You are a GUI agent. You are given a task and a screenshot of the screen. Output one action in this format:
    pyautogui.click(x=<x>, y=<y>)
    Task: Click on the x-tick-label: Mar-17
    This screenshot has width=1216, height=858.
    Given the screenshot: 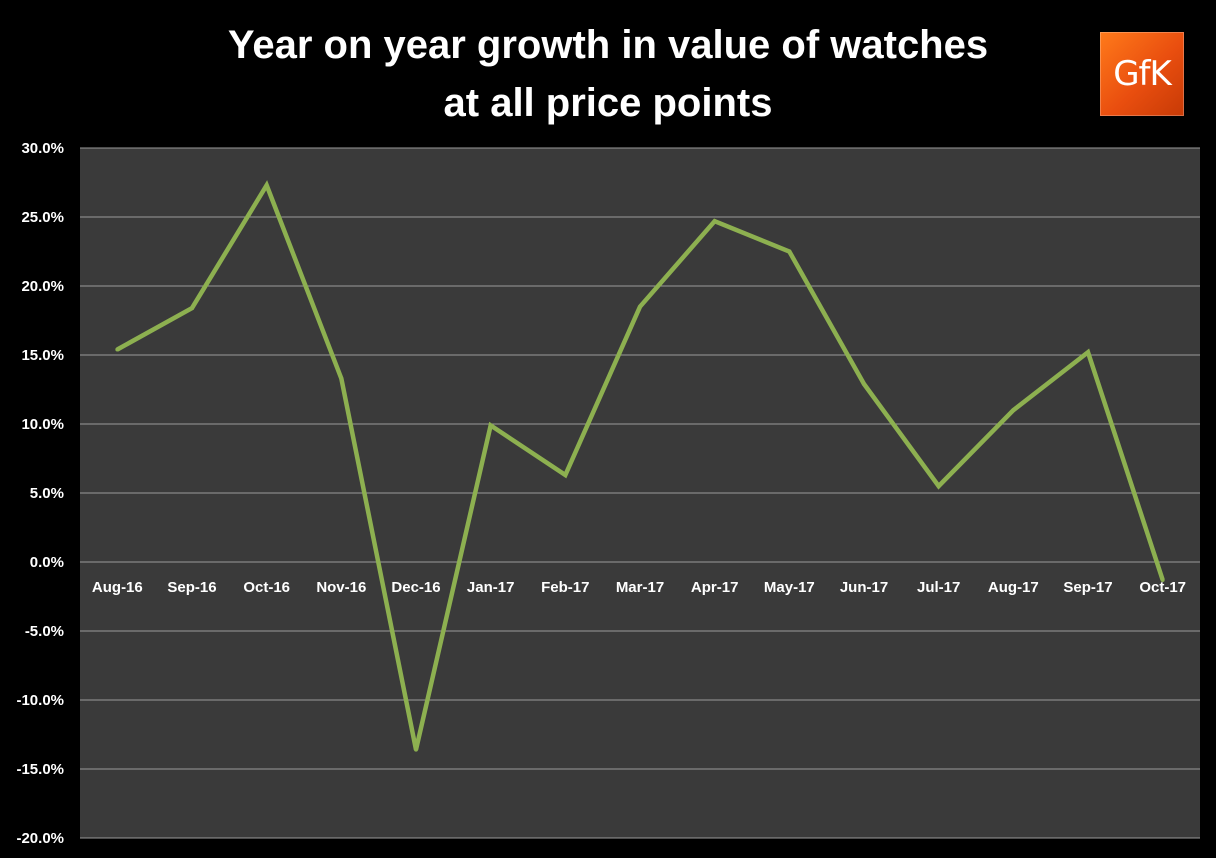 What is the action you would take?
    pyautogui.click(x=640, y=587)
    